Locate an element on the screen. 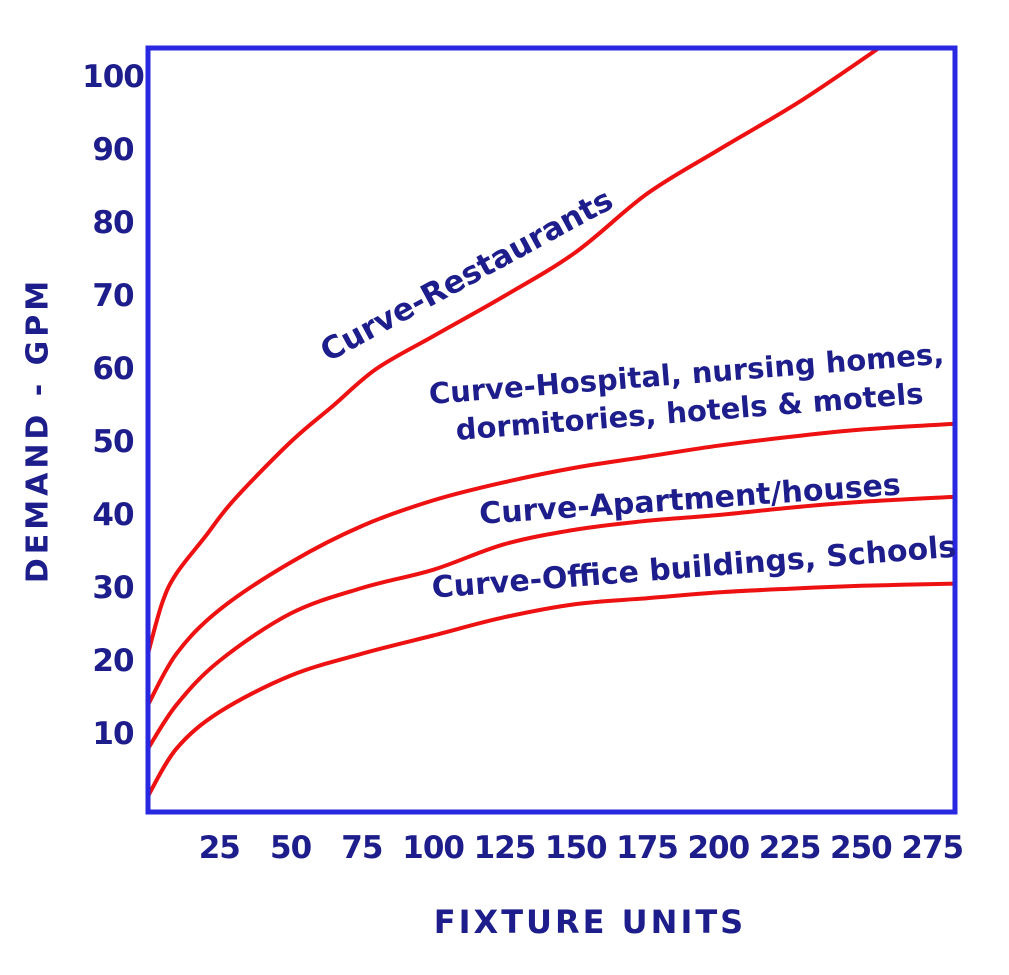 This screenshot has height=975, width=1009. x-tick-label-75: 75 is located at coordinates (362, 848).